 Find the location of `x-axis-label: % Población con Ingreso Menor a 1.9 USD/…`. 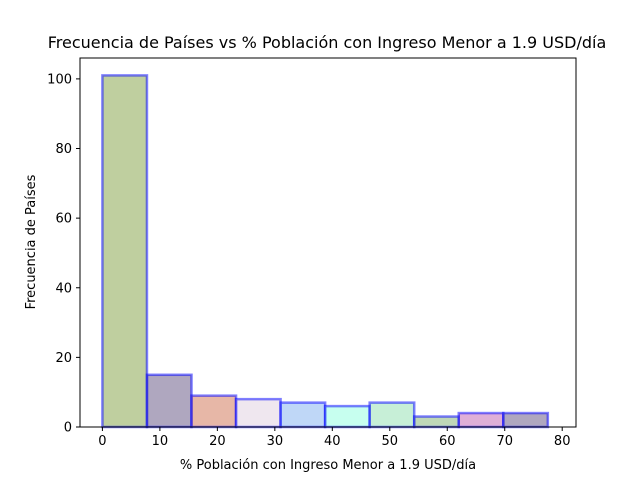

x-axis-label: % Población con Ingreso Menor a 1.9 USD/… is located at coordinates (328, 465).